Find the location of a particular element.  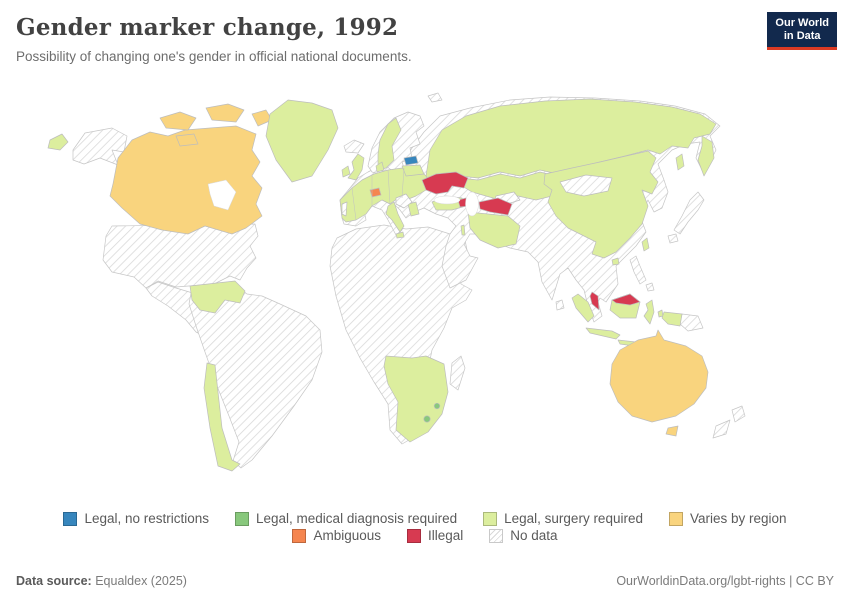

owid-logo-line2: in Data is located at coordinates (802, 36).